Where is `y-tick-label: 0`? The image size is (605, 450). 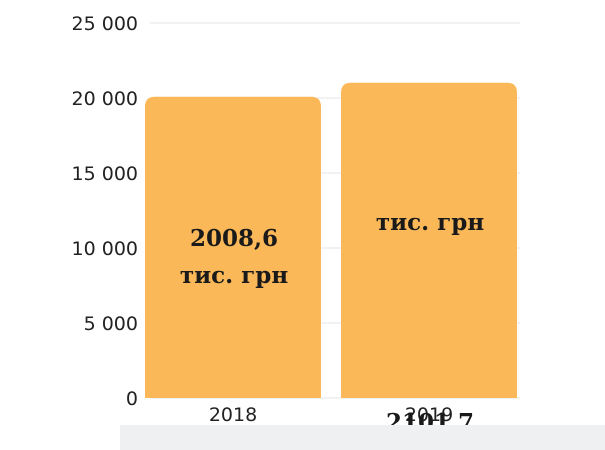
y-tick-label: 0 is located at coordinates (132, 399).